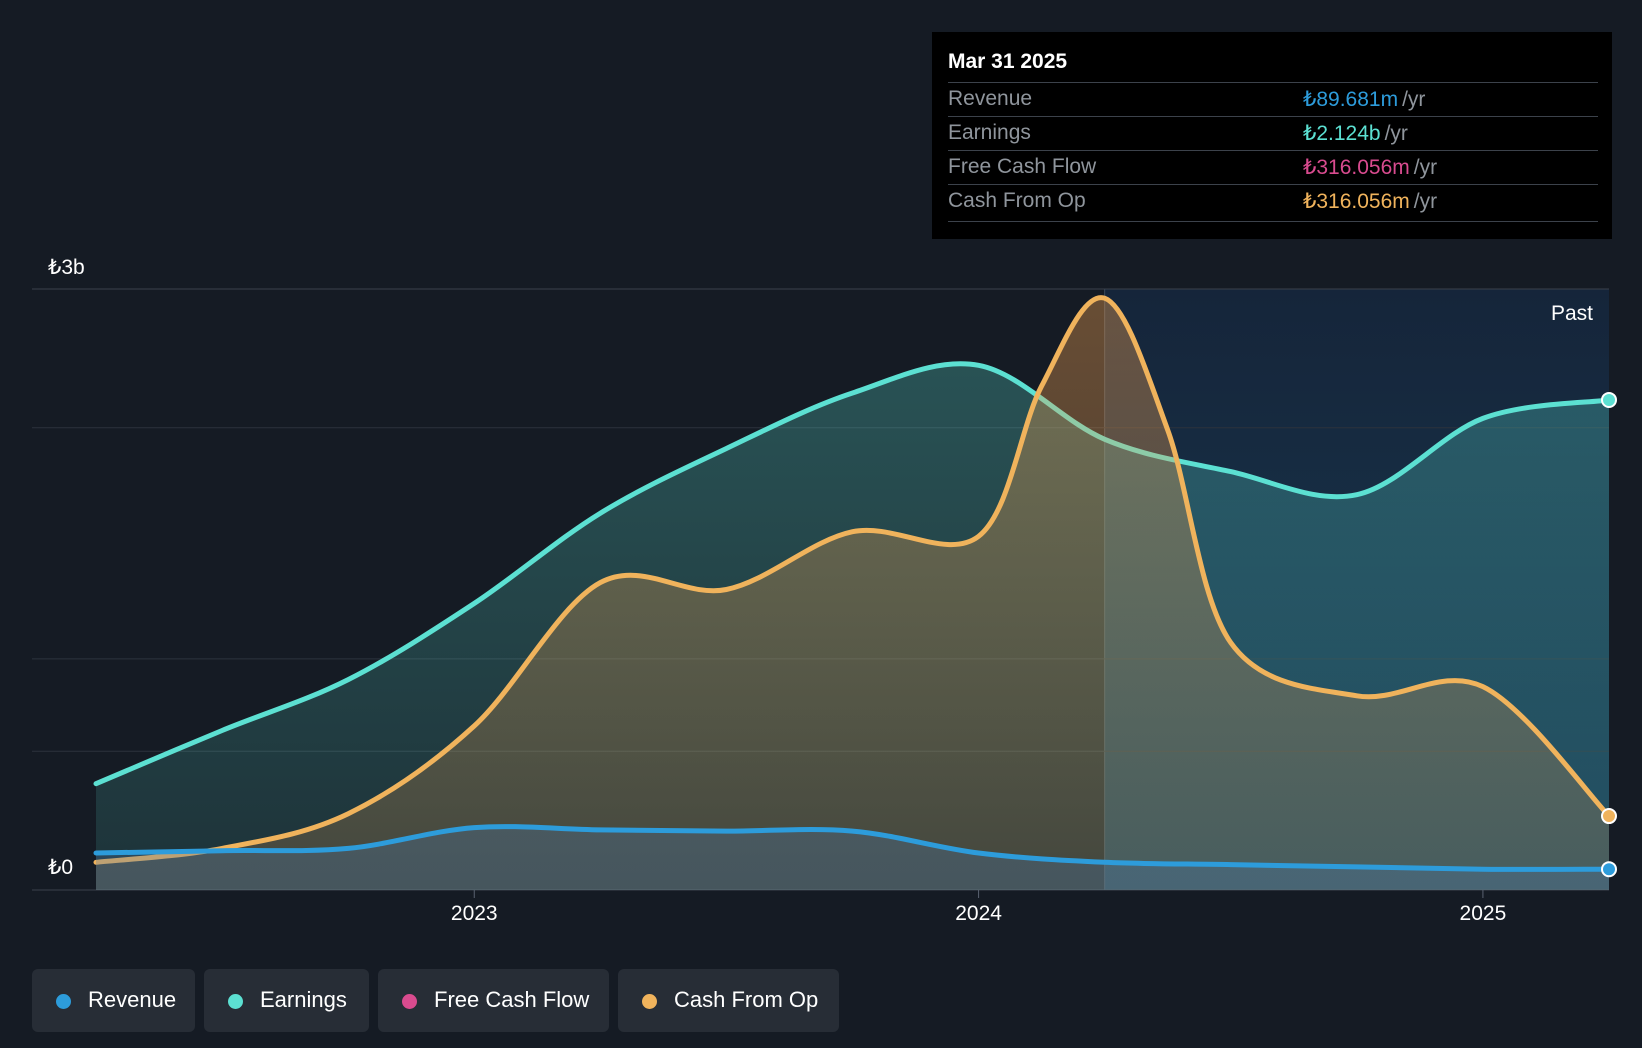  Describe the element at coordinates (1022, 166) in the screenshot. I see `tooltip-label: Free Cash Flow` at that location.